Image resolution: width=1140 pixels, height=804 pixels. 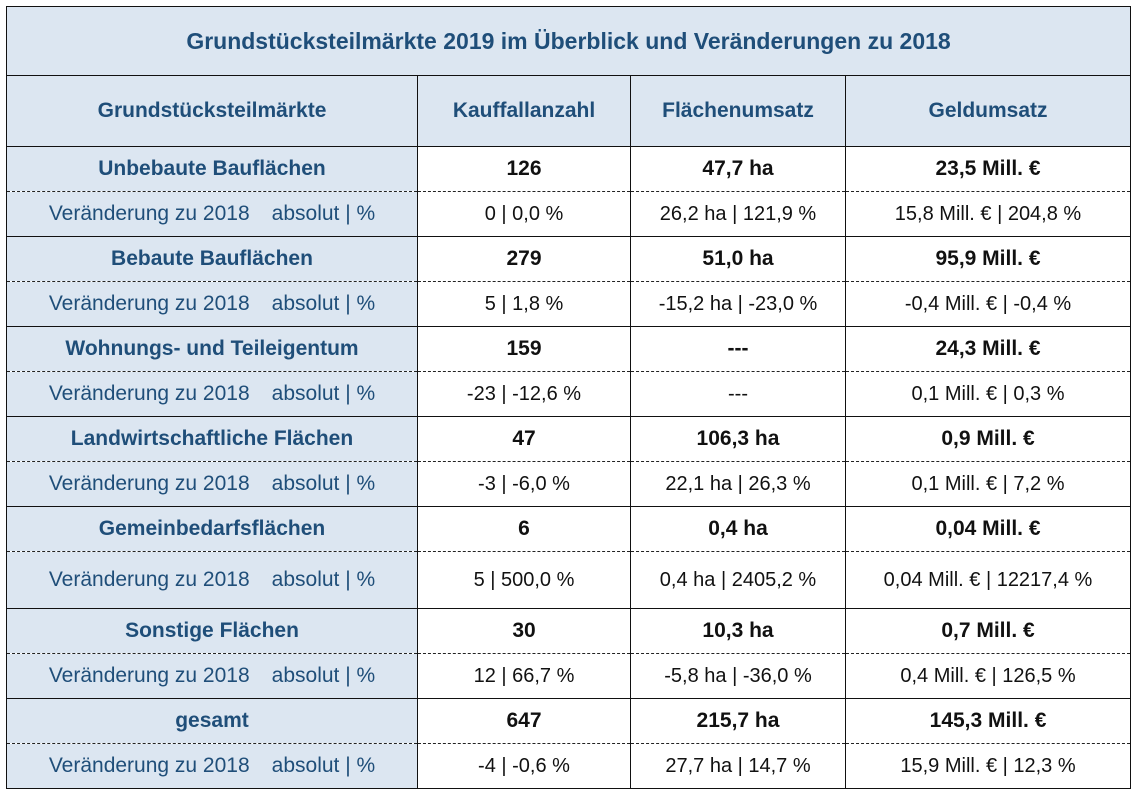 What do you see at coordinates (524, 214) in the screenshot?
I see `count-change: 0 | 0,0 %` at bounding box center [524, 214].